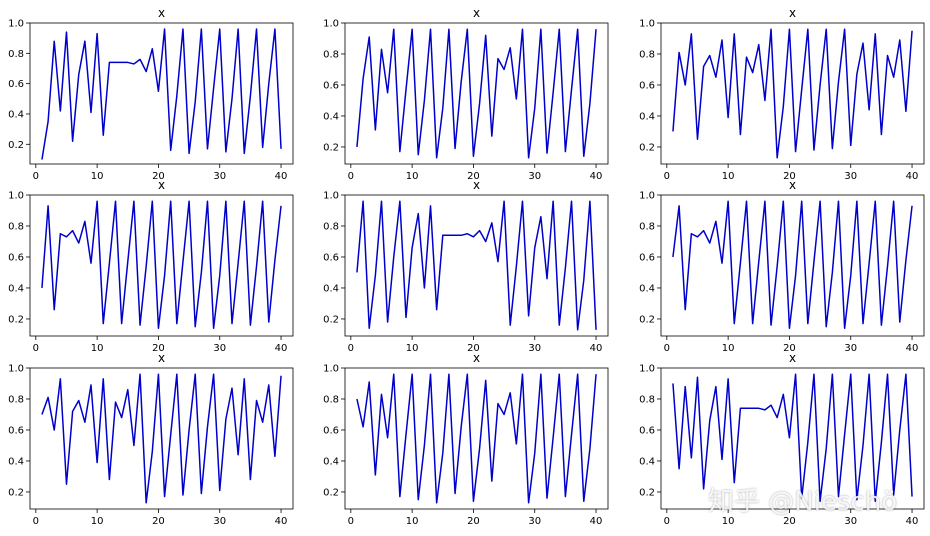 This screenshot has height=536, width=930. I want to click on subplot-1: x 0 10 20 30 40 0.2 0.4 0.6 0.8 1.0, so click(151, 94).